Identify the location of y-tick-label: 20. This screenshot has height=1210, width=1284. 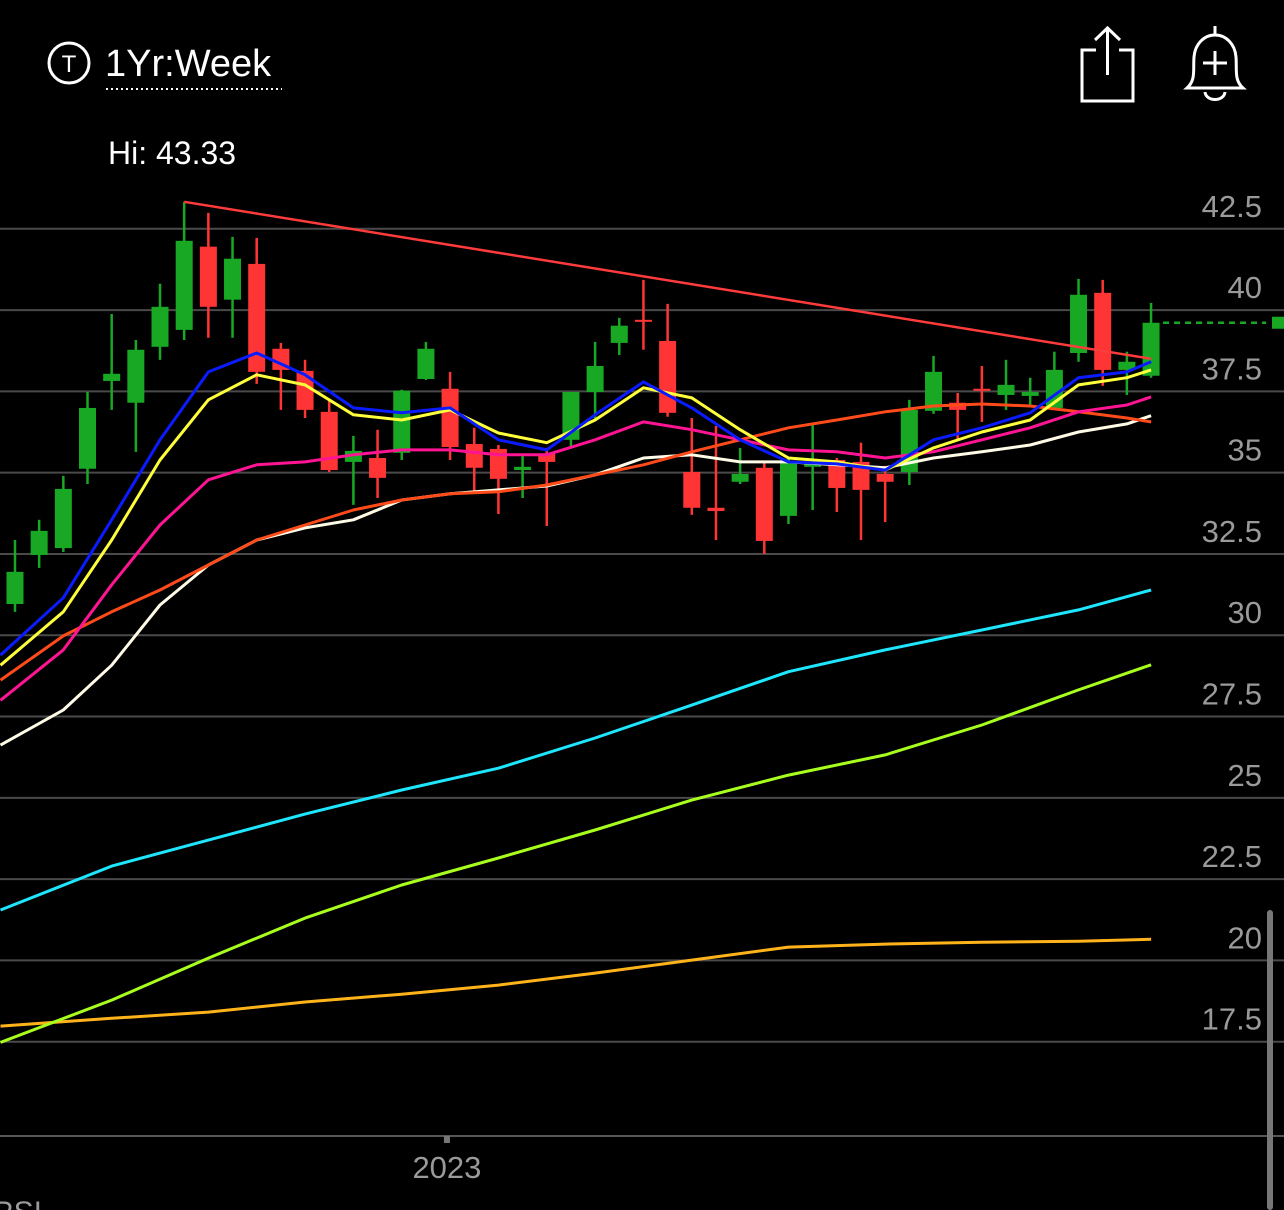
(1245, 937).